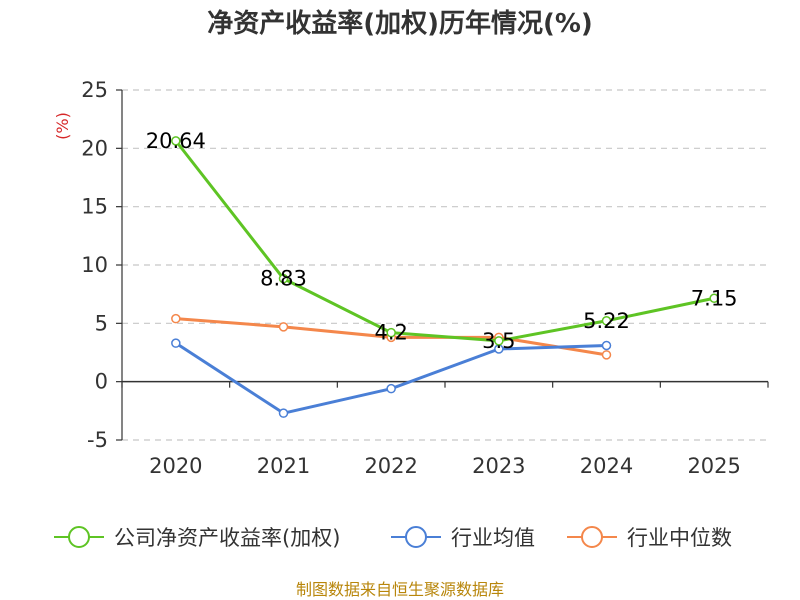  I want to click on data-label: 4.2, so click(390, 333).